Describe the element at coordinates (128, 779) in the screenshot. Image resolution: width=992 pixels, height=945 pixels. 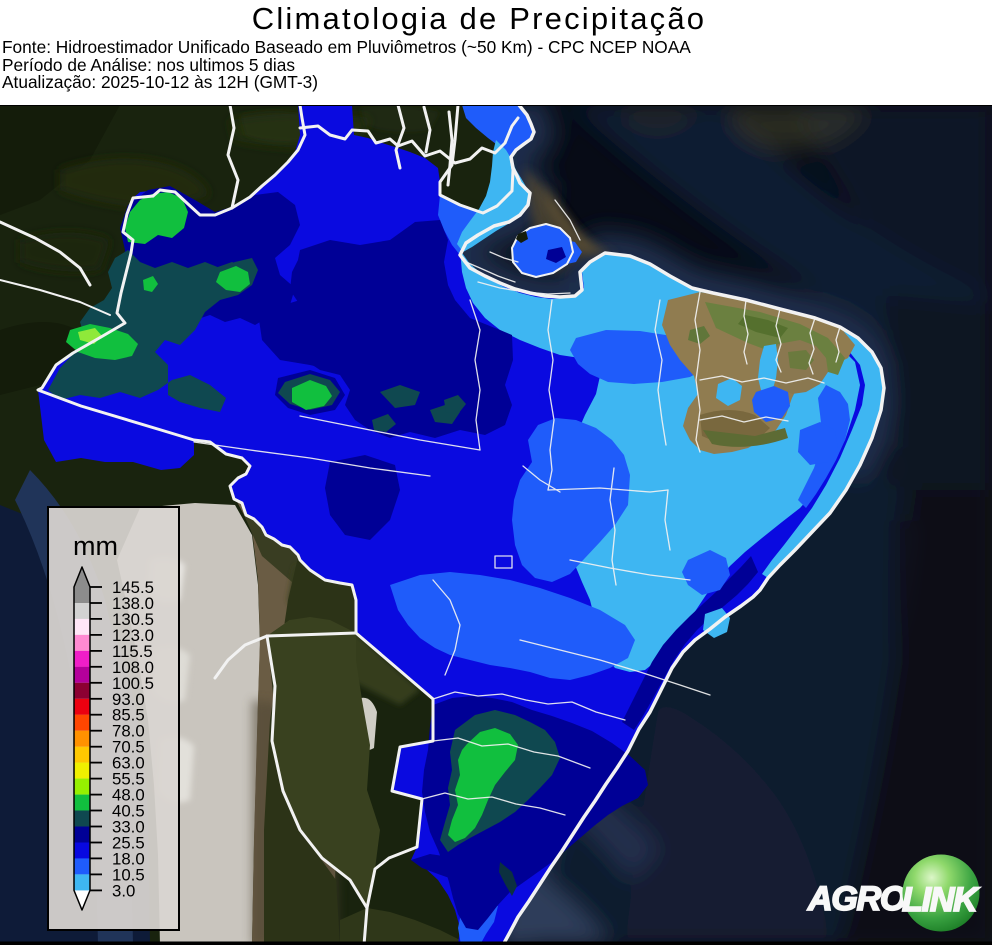
I see `svg-text: 55.5` at that location.